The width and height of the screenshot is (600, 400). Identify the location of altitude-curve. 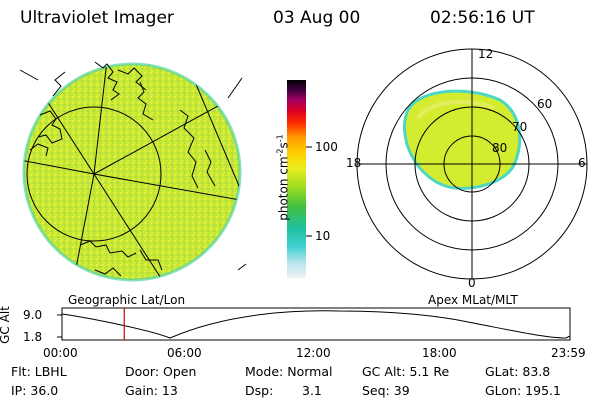
(316, 324).